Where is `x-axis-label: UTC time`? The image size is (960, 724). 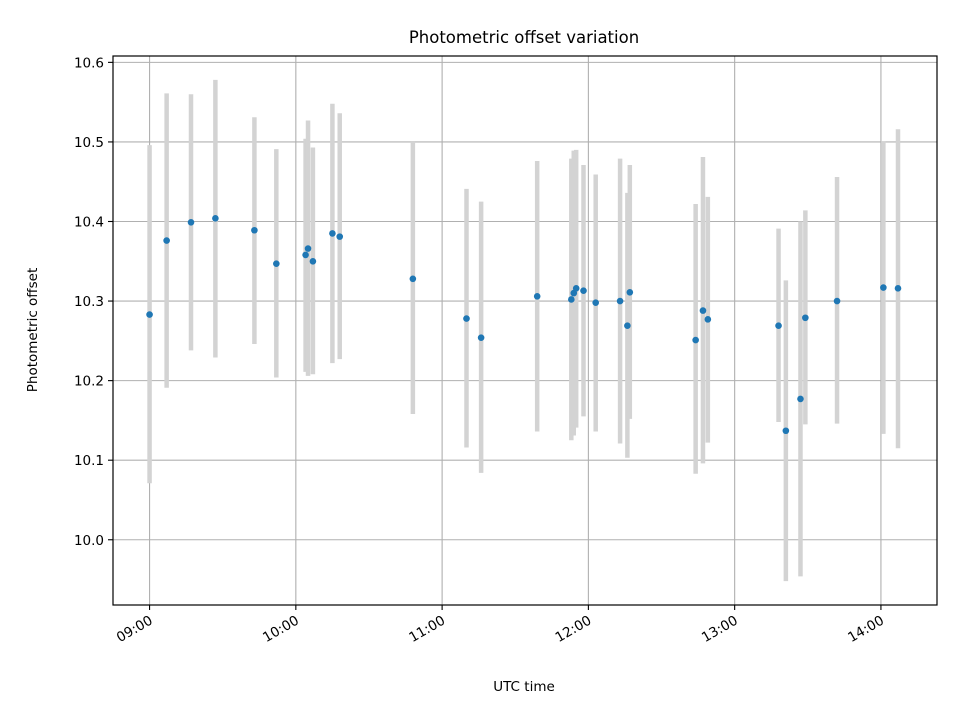 x-axis-label: UTC time is located at coordinates (524, 687).